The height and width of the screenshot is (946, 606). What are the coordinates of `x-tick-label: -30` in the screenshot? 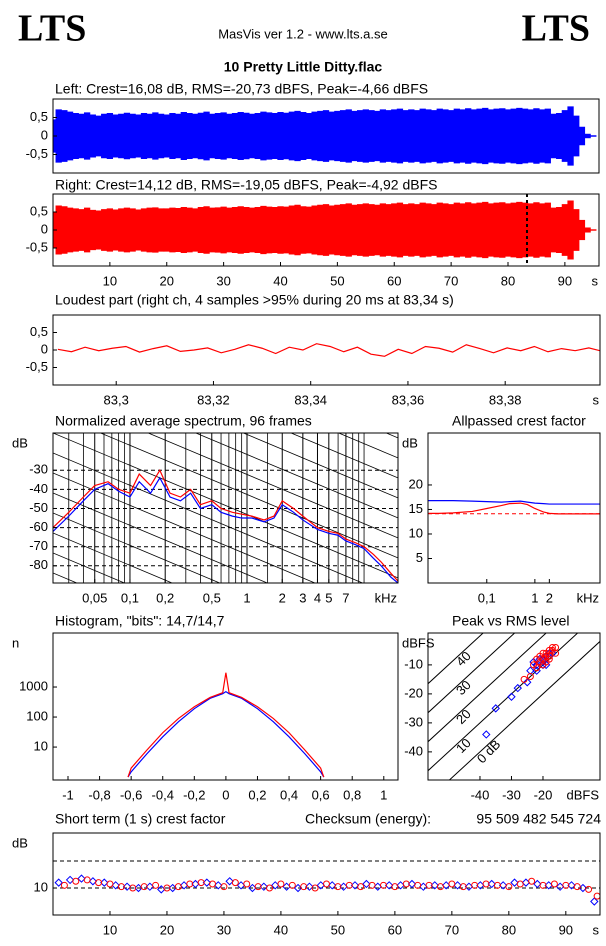 It's located at (511, 794).